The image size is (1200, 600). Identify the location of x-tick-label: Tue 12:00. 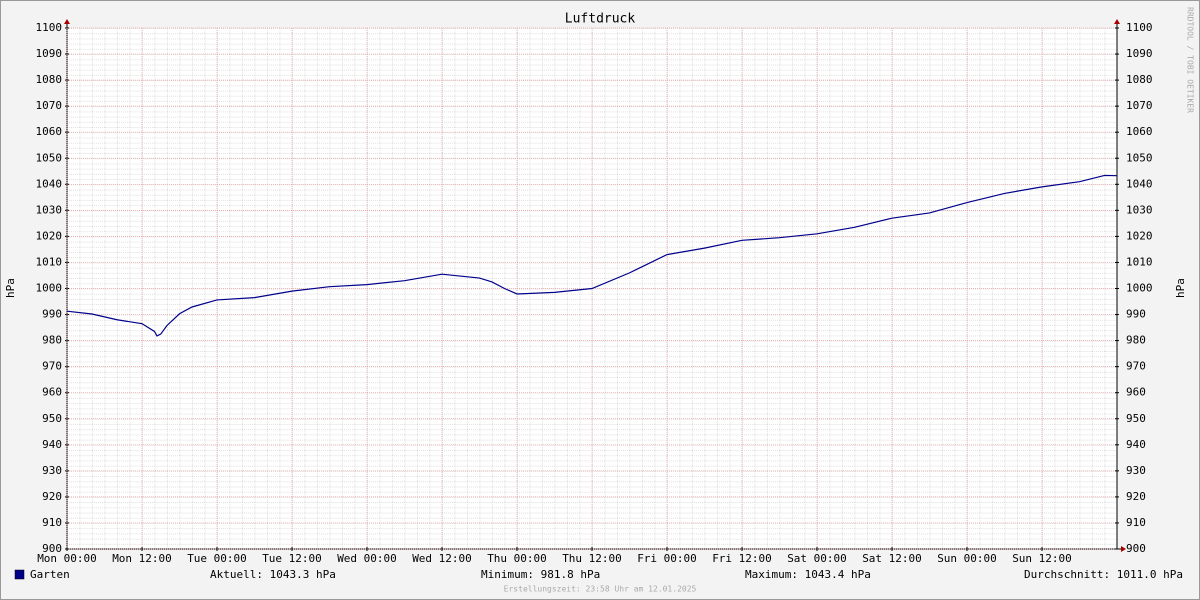
(292, 558).